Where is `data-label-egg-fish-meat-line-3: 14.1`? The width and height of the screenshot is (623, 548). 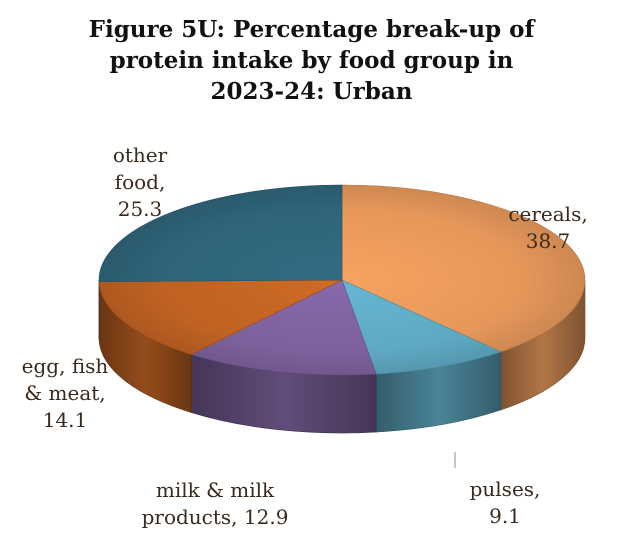
data-label-egg-fish-meat-line-3: 14.1 is located at coordinates (65, 420).